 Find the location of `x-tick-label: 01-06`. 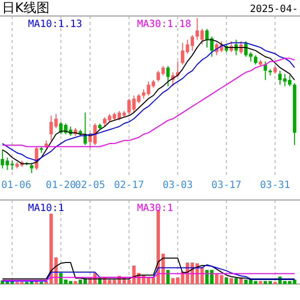

x-tick-label: 01-06 is located at coordinates (16, 185).